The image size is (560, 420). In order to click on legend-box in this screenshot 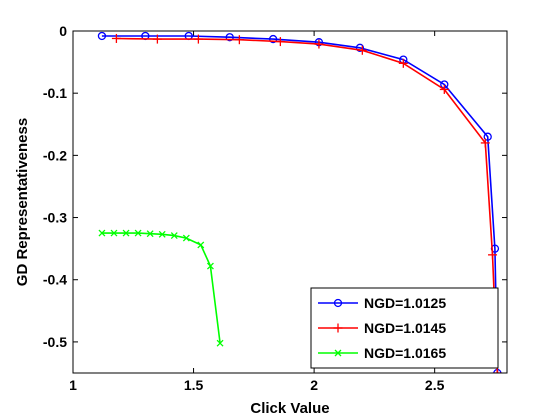, I will do `click(404, 328)`.